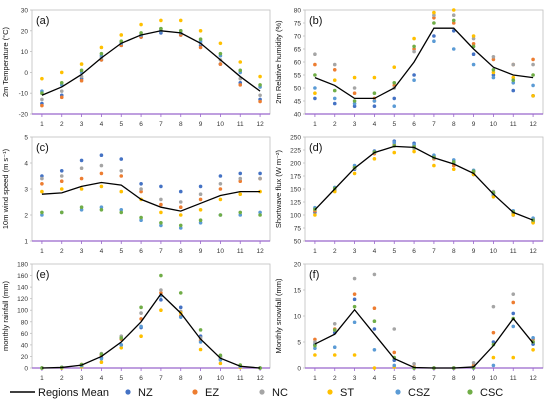  Describe the element at coordinates (398, 392) in the screenshot. I see `legend-marker-csz` at that location.